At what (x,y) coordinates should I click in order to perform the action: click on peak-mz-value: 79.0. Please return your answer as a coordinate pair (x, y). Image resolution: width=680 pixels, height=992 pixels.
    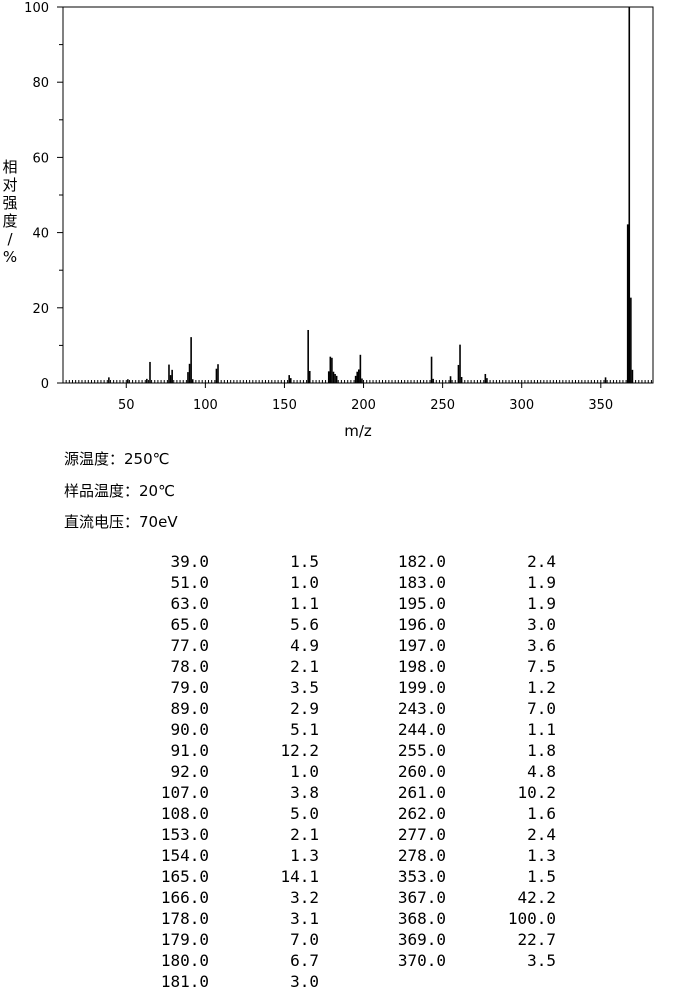
    Looking at the image, I should click on (189, 687).